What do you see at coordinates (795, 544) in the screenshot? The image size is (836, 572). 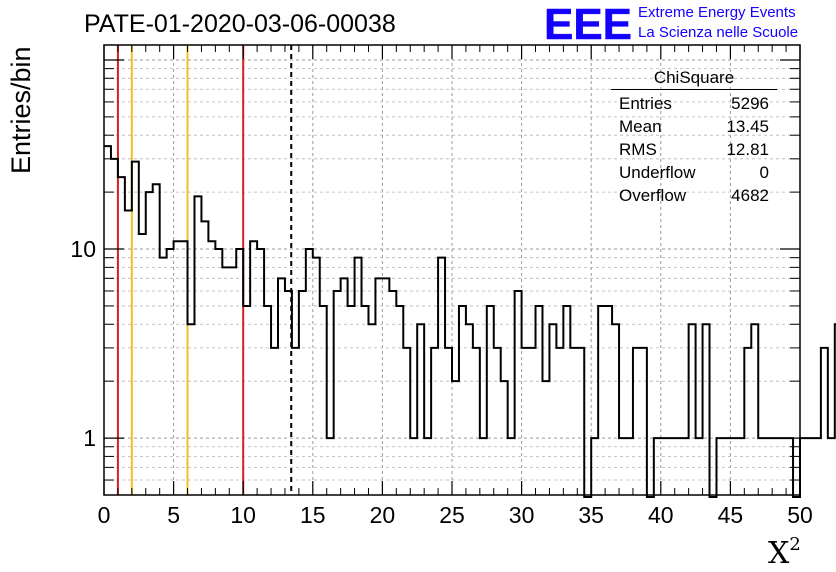 I see `x-axis-label-superscript: 2` at bounding box center [795, 544].